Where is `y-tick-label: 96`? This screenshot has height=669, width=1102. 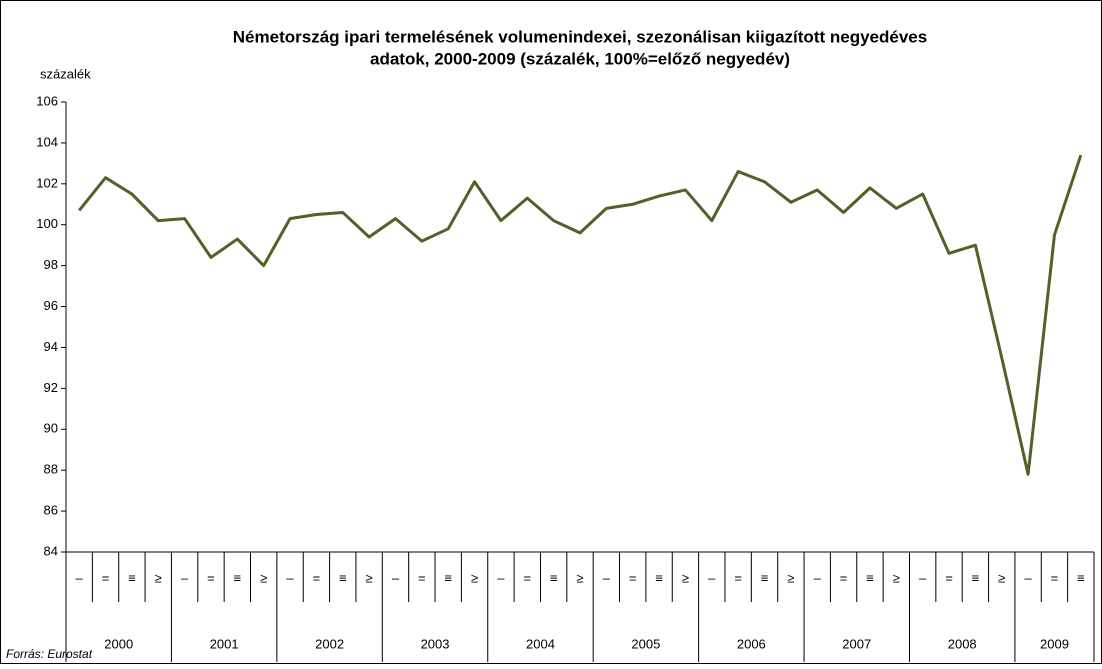 y-tick-label: 96 is located at coordinates (51, 305).